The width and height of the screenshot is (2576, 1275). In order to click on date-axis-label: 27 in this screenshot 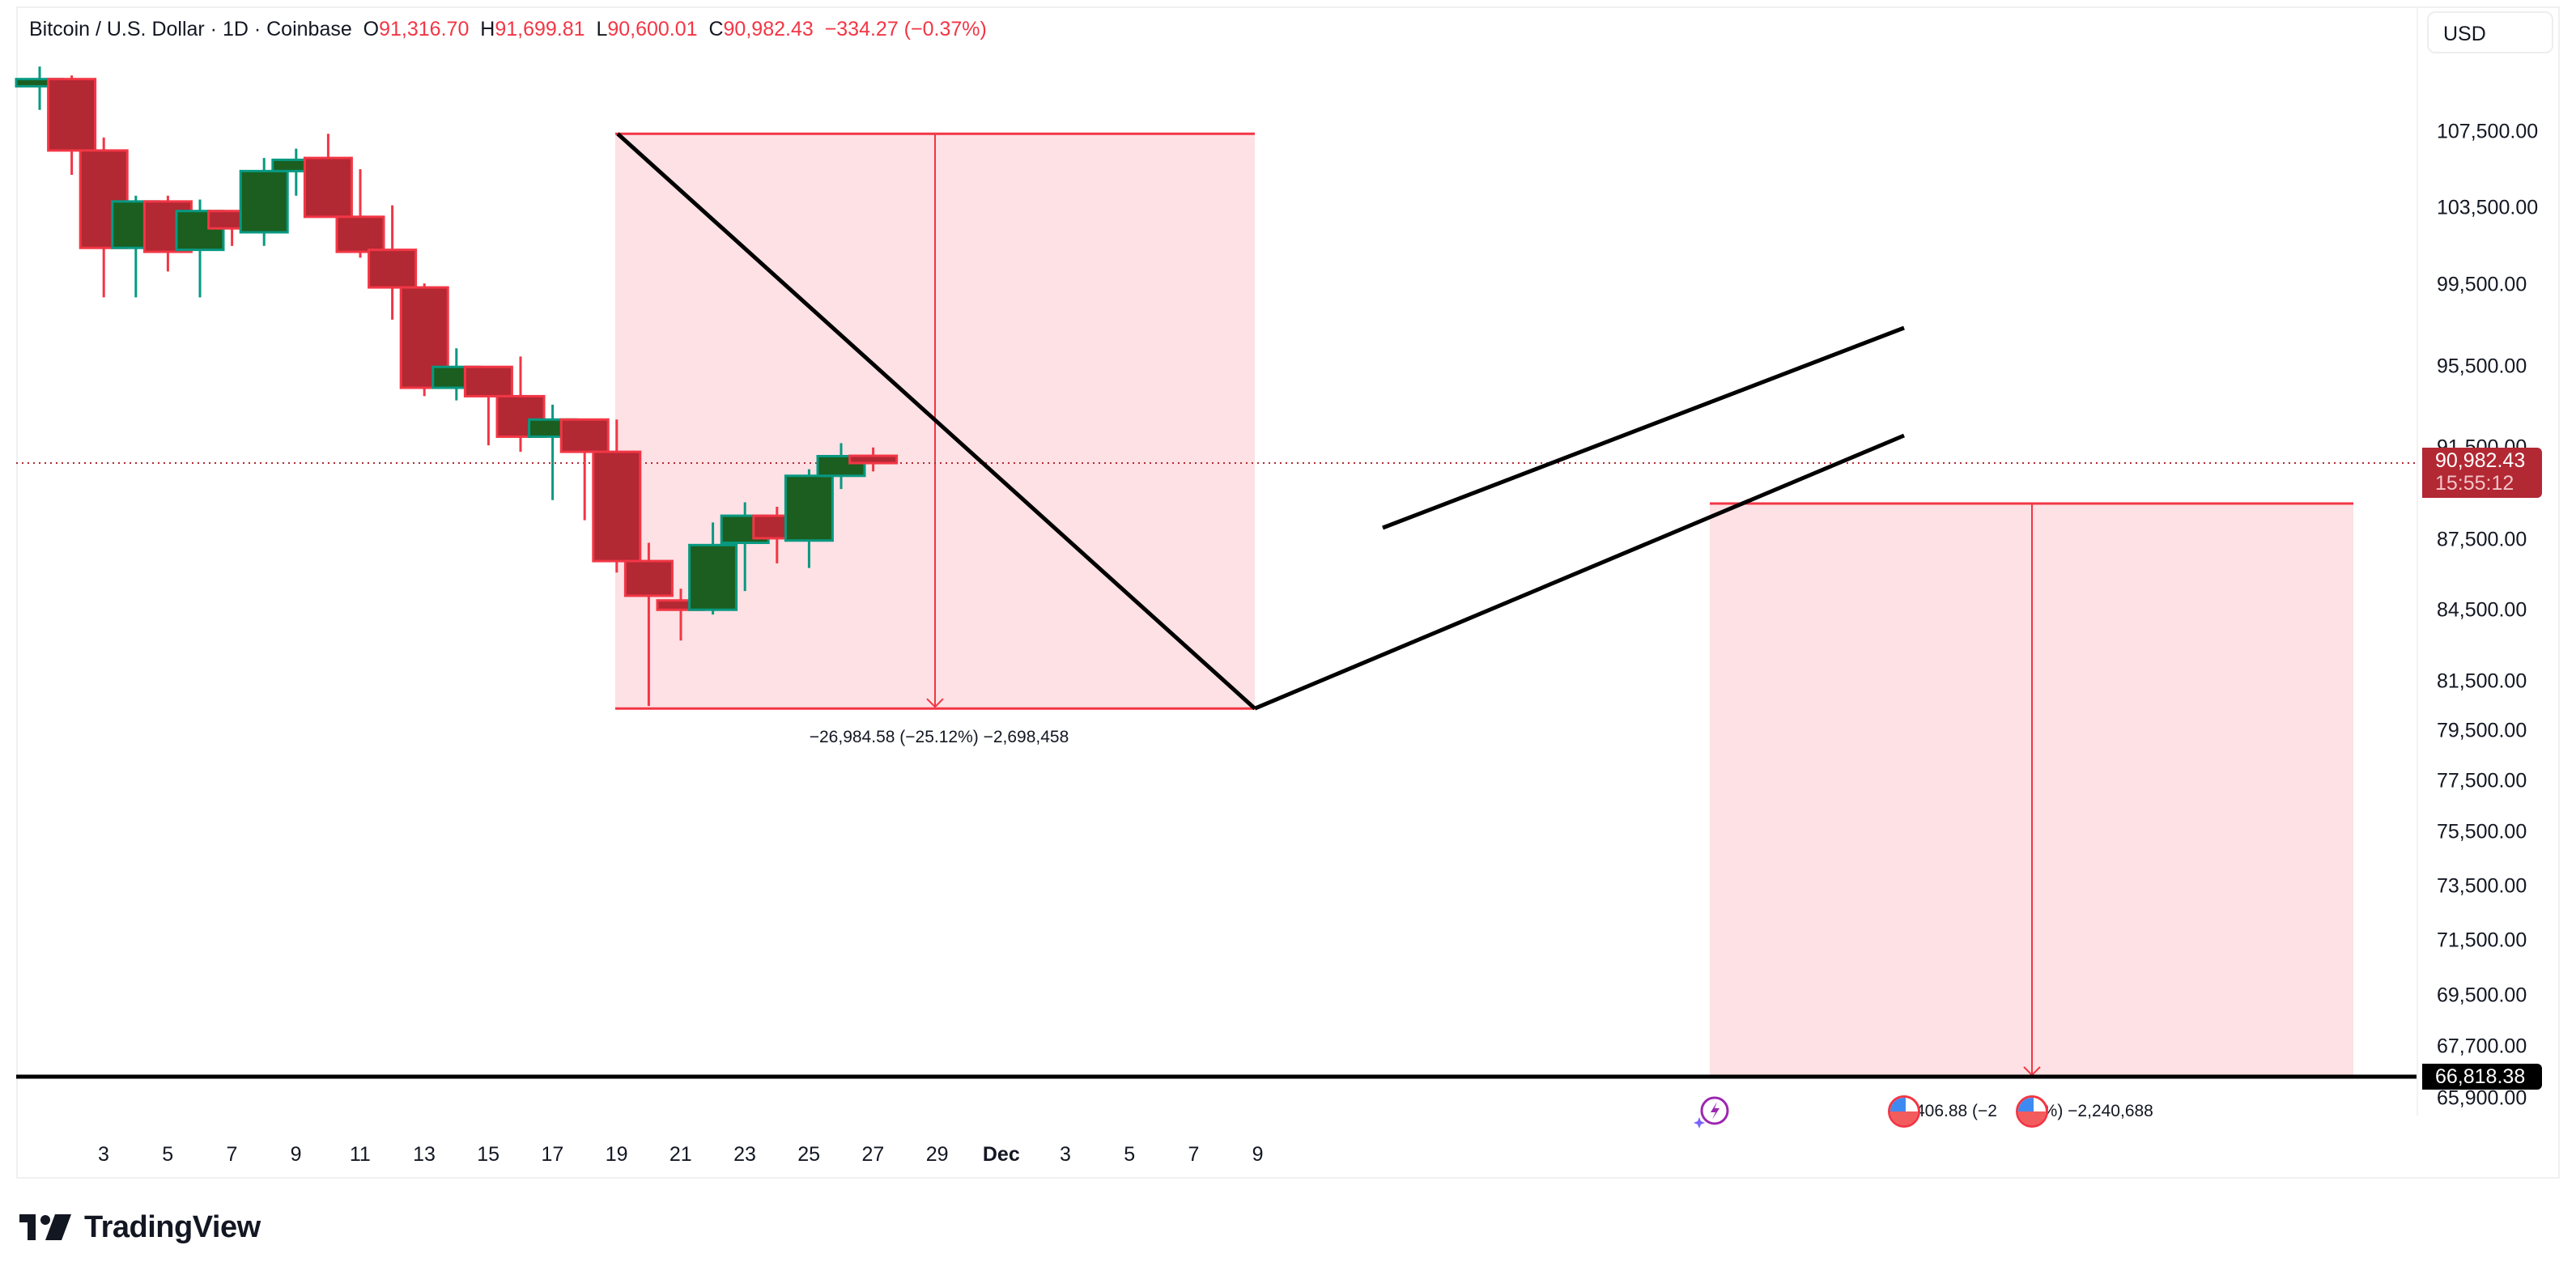, I will do `click(873, 1154)`.